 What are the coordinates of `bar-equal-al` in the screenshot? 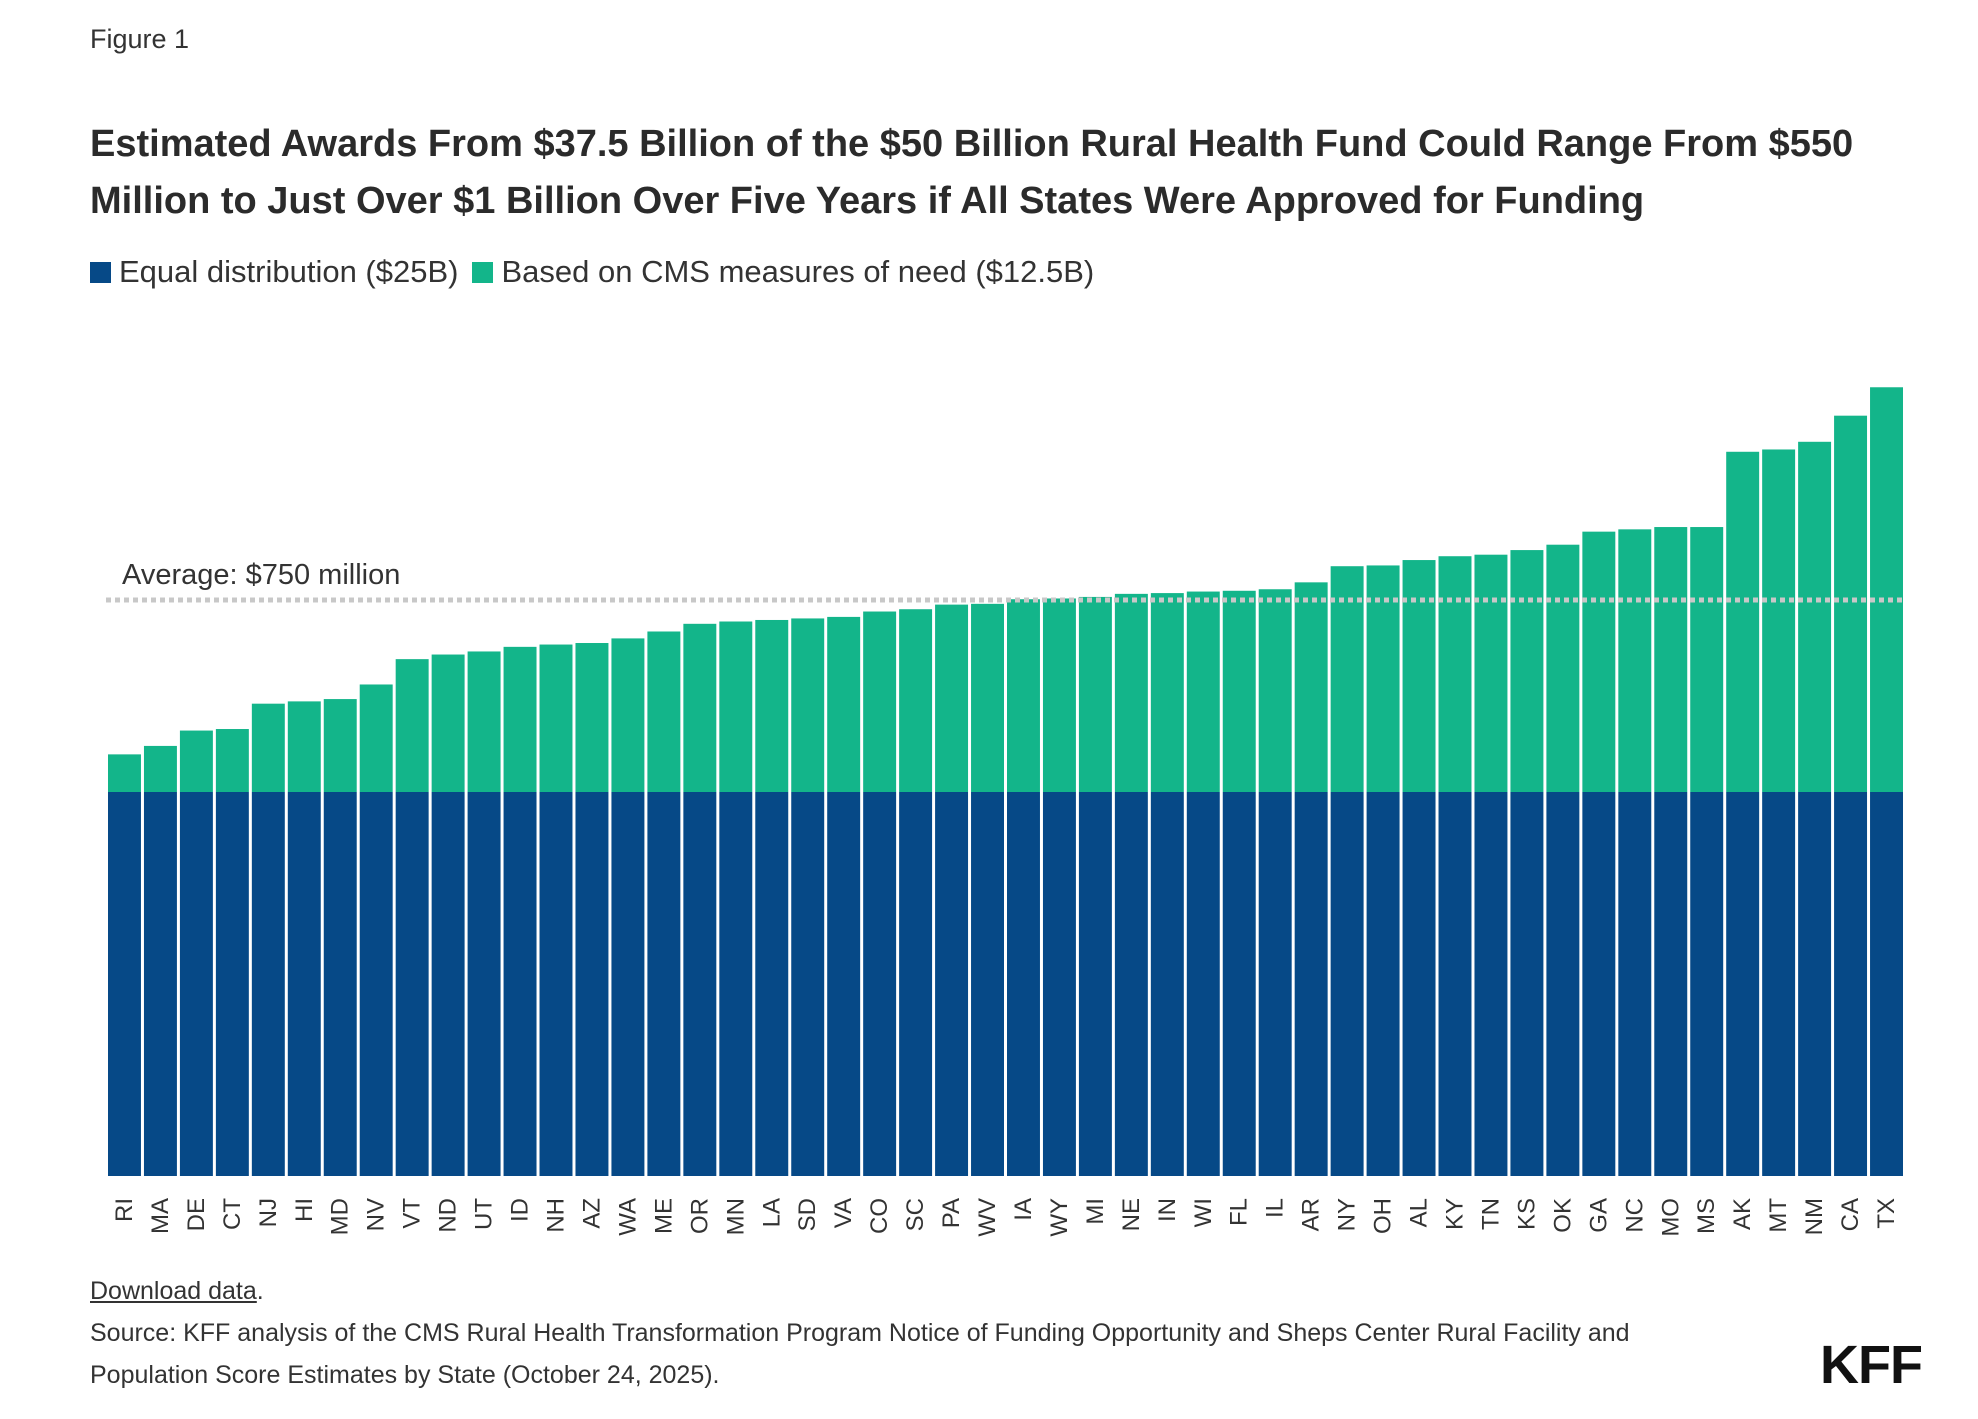 It's located at (1419, 984).